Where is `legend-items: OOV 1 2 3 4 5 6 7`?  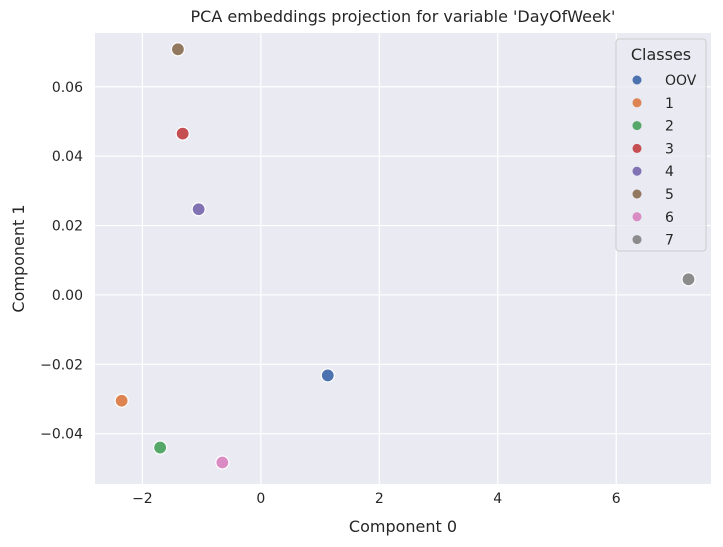
legend-items: OOV 1 2 3 4 5 6 7 is located at coordinates (664, 161).